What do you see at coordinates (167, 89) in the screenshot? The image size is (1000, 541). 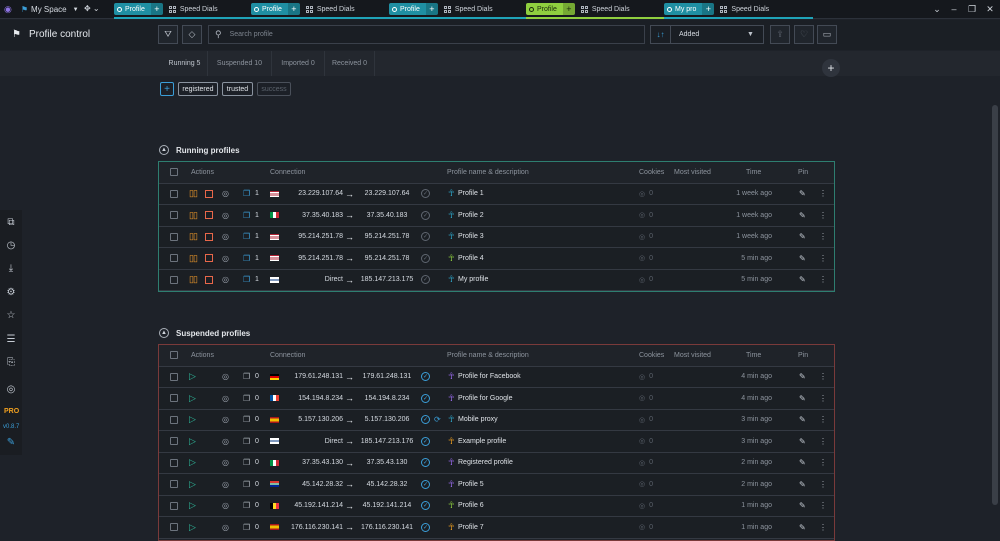 I see `add-tag-button: +` at bounding box center [167, 89].